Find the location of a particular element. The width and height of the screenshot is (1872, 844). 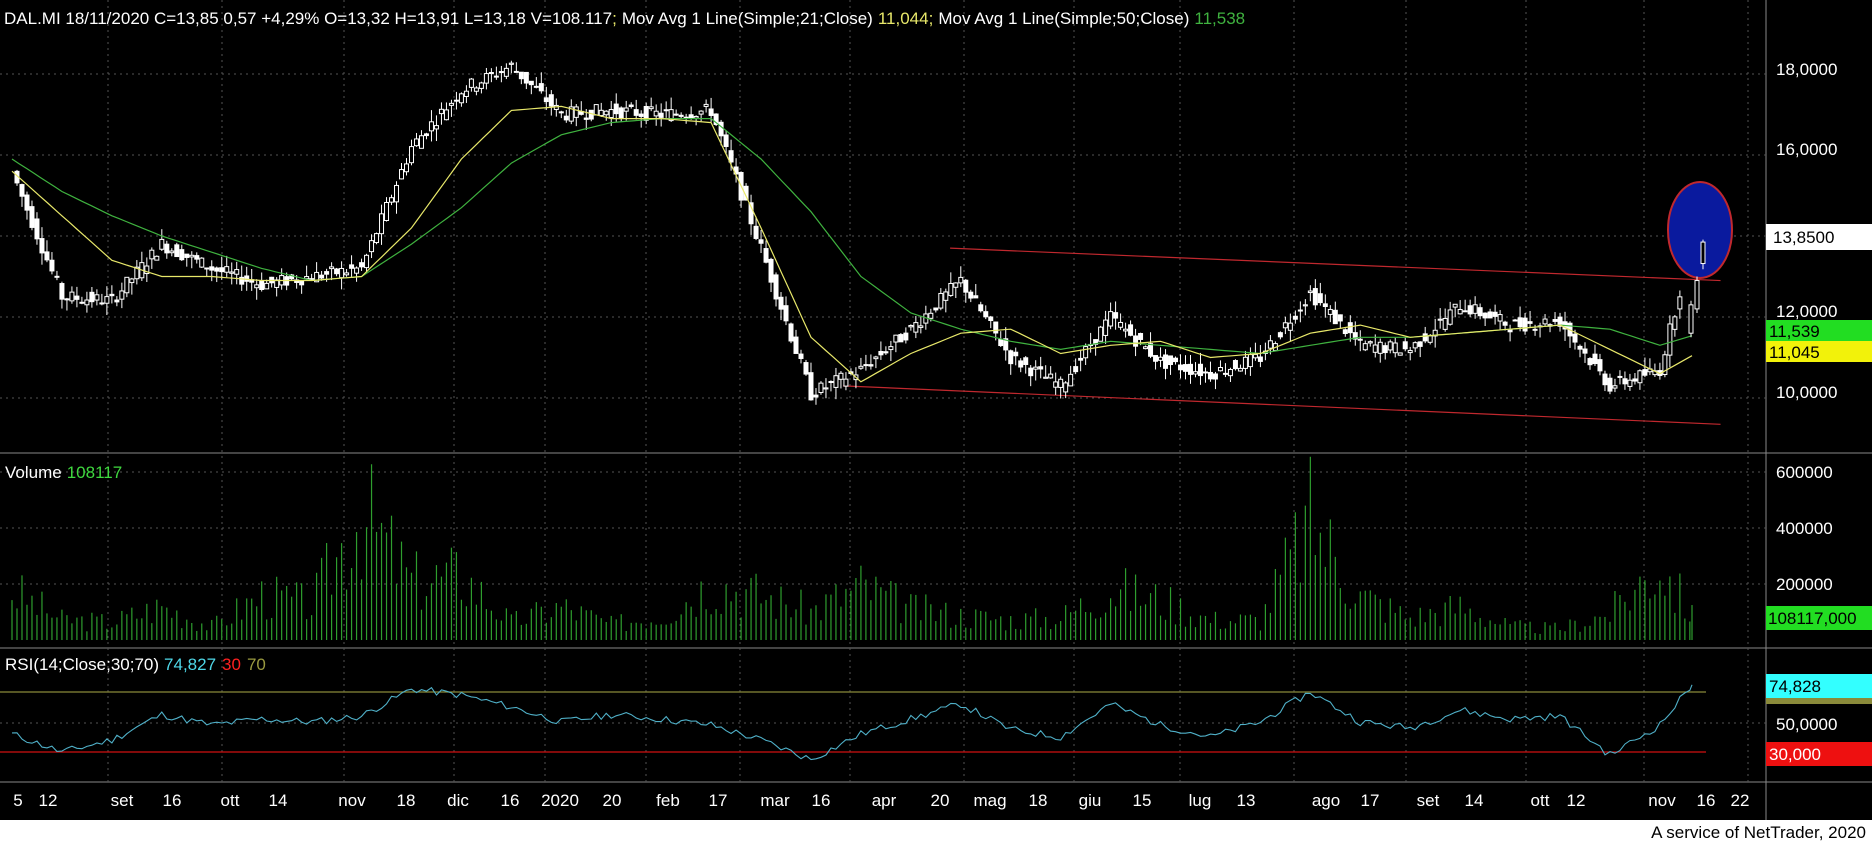

volume-value: 108117 is located at coordinates (94, 472).